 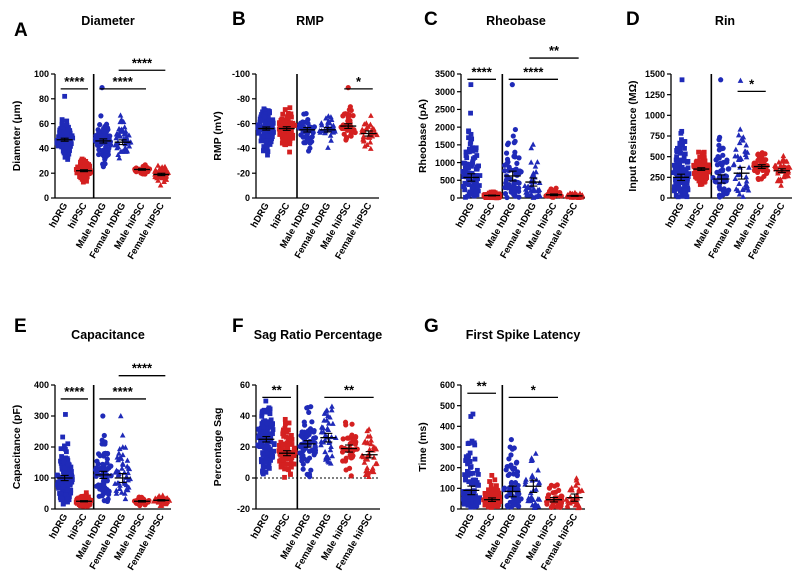 I want to click on y-tick-label: -20, so click(x=243, y=509).